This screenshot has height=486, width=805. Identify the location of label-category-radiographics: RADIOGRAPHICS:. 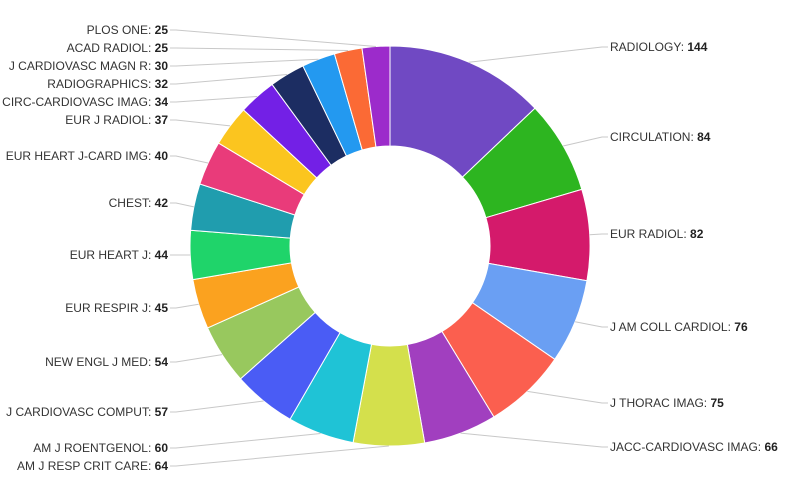
(100, 84).